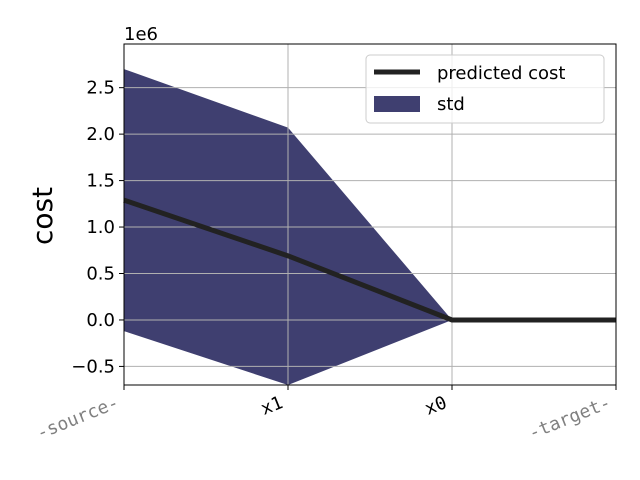 The width and height of the screenshot is (640, 480). Describe the element at coordinates (570, 418) in the screenshot. I see `x-tick-label: -target-` at that location.